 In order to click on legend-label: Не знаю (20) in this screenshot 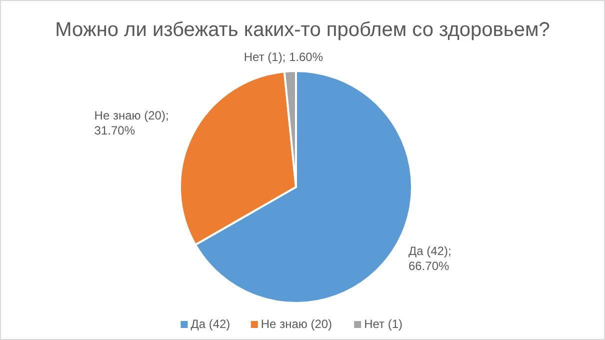, I will do `click(296, 324)`.